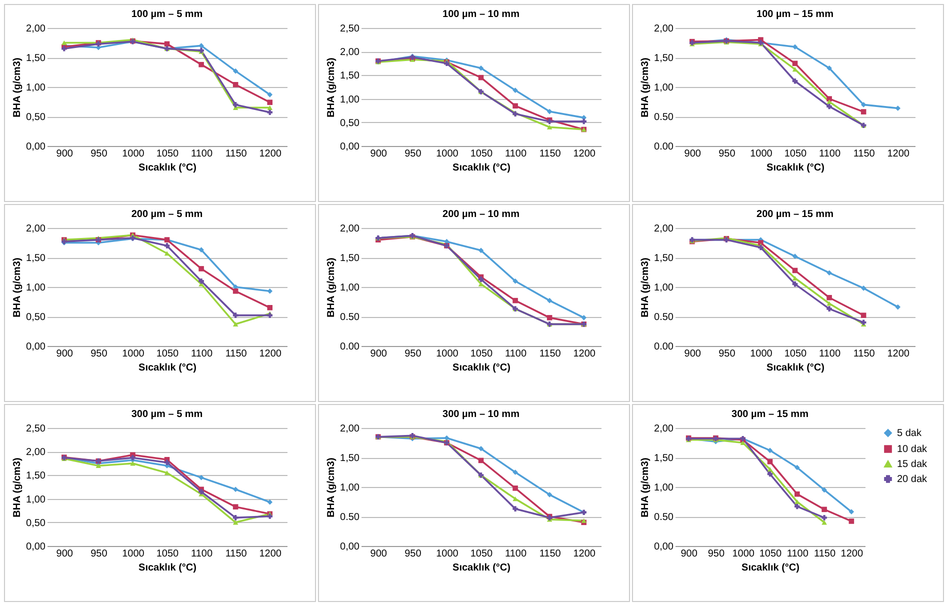 The width and height of the screenshot is (946, 609). What do you see at coordinates (795, 214) in the screenshot?
I see `chart-title: 200 µm – 15 mm` at bounding box center [795, 214].